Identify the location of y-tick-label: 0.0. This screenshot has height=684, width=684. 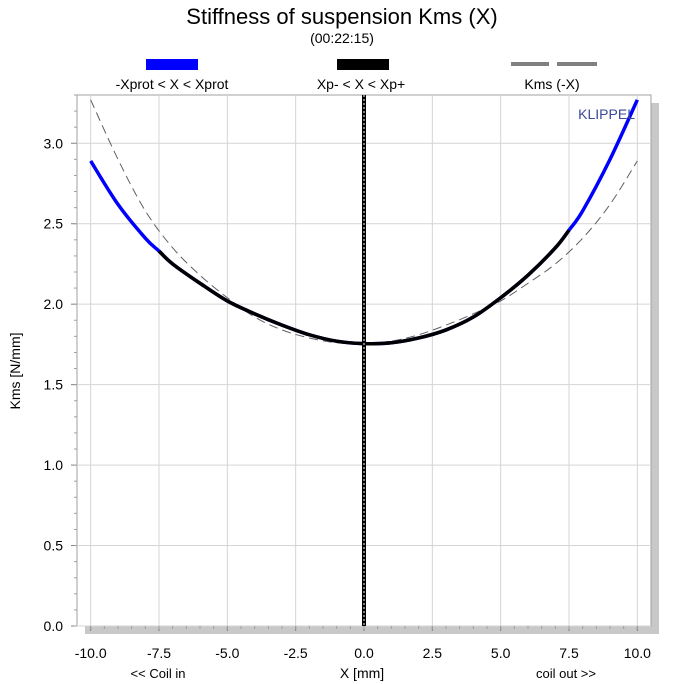
(54, 626).